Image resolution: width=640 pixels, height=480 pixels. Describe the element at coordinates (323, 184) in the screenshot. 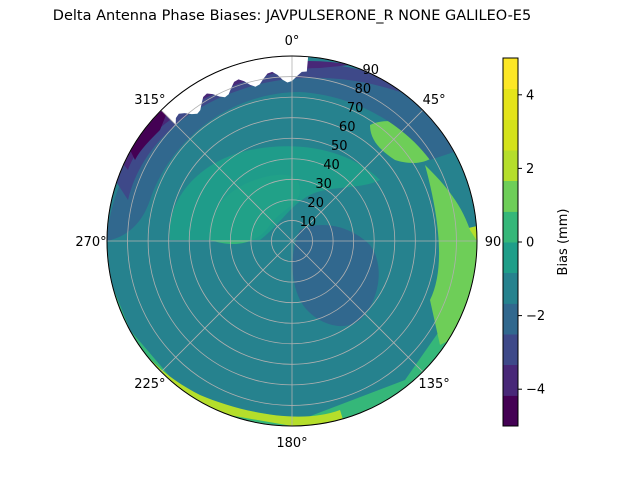

I see `radial-tick-label: 30` at that location.